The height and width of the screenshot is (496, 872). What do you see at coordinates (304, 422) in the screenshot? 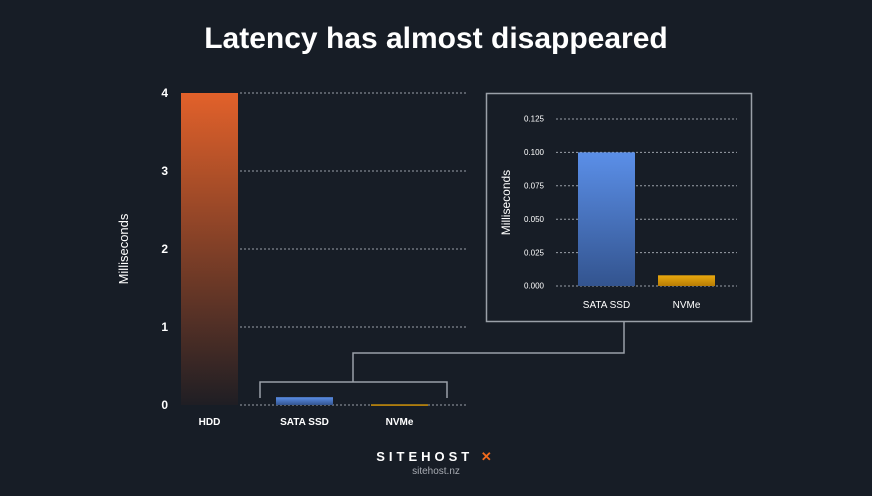
I see `main-x-tick-label: SATA SSD` at bounding box center [304, 422].